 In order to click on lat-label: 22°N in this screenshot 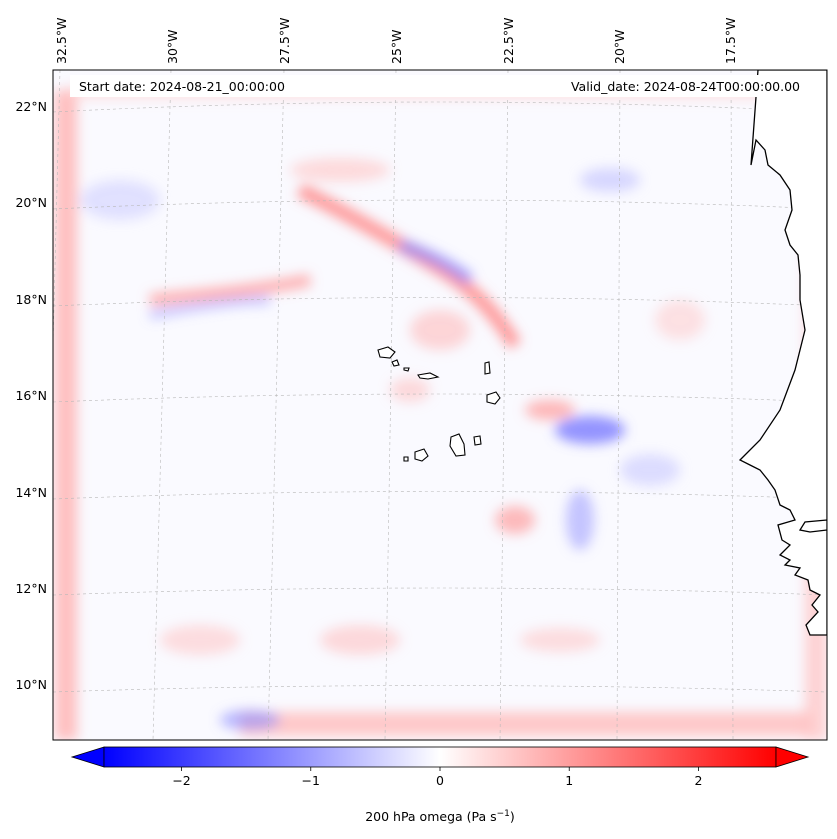, I will do `click(31, 106)`.